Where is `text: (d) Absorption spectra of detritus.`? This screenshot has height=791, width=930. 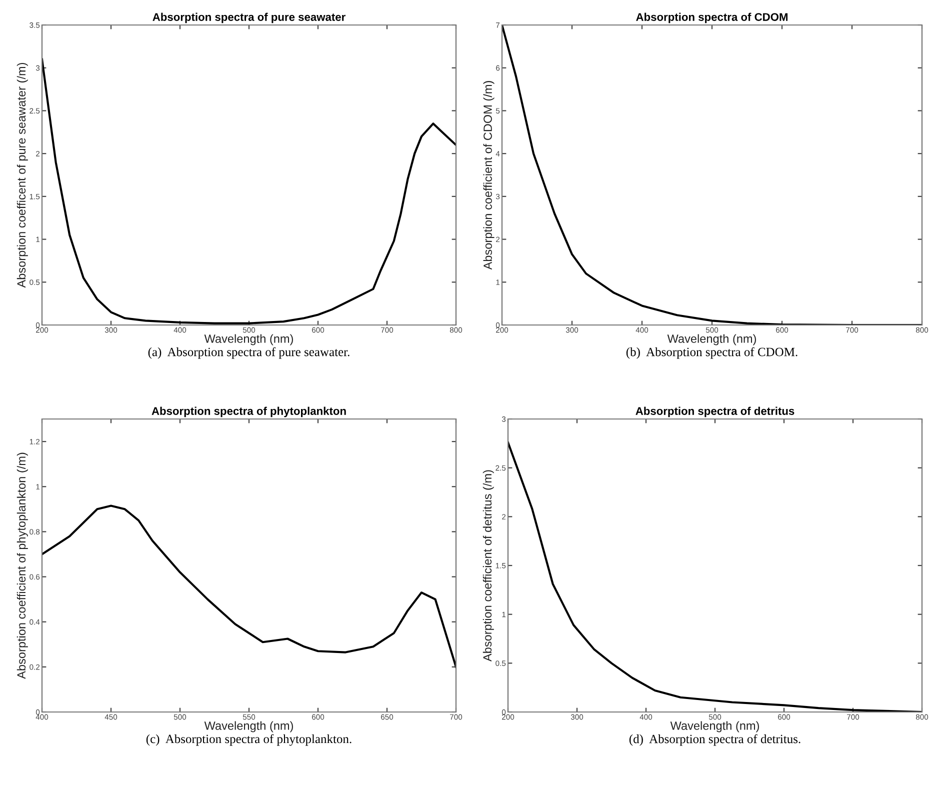
text: (d) Absorption spectra of detritus. is located at coordinates (714, 740).